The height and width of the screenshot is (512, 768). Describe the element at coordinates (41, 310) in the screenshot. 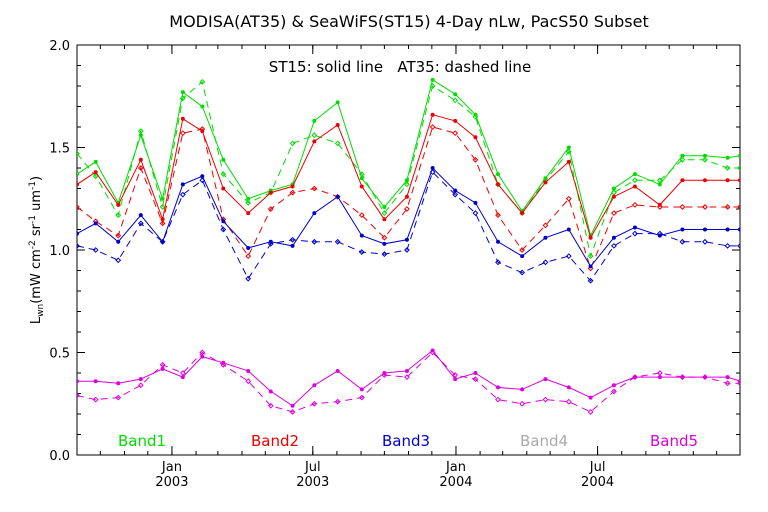

I see `y-label-sub: wn` at that location.